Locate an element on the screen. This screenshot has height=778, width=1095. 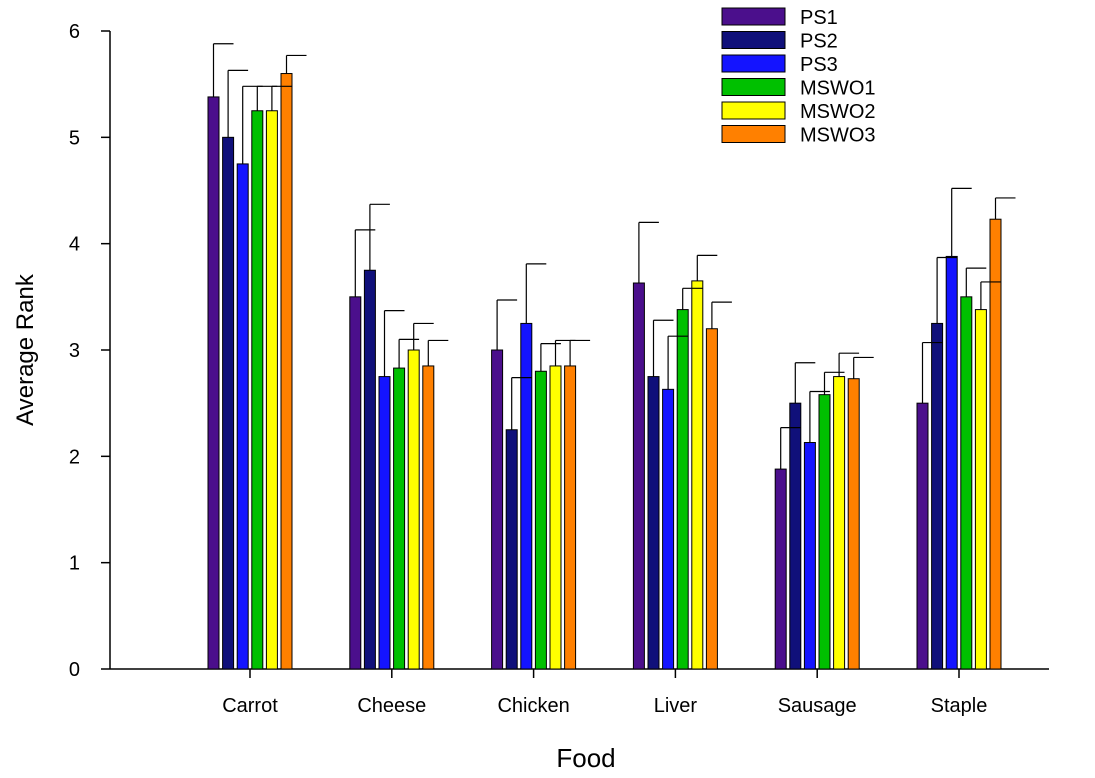
x-tick-label: Chicken is located at coordinates (533, 706).